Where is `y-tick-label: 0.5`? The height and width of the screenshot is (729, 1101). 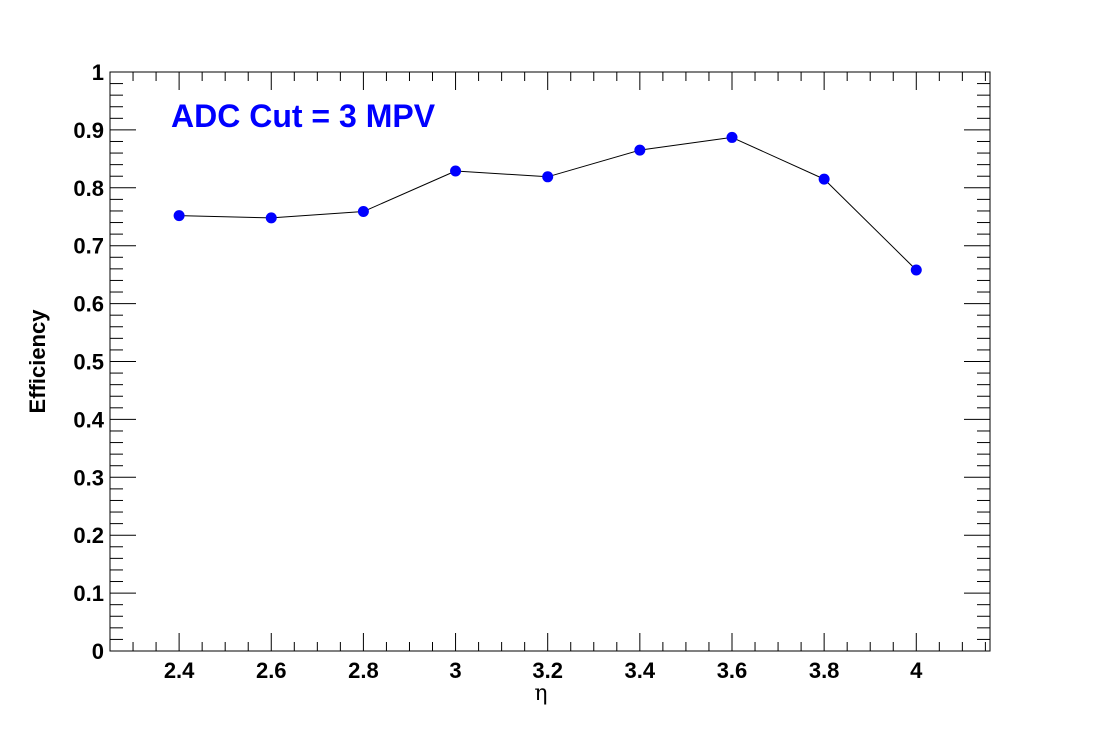 y-tick-label: 0.5 is located at coordinates (88, 362).